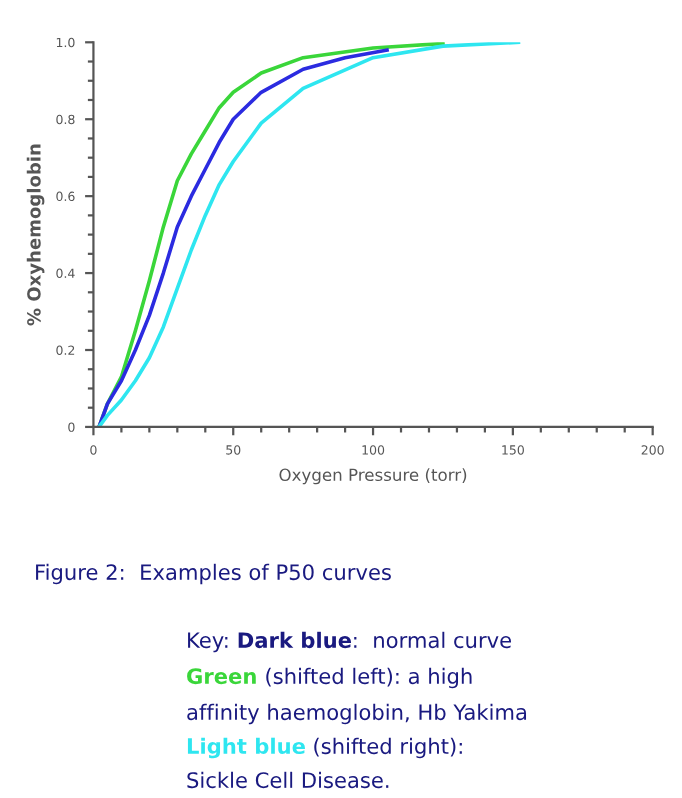 The height and width of the screenshot is (798, 682). Describe the element at coordinates (432, 640) in the screenshot. I see `text: : normal curve` at that location.